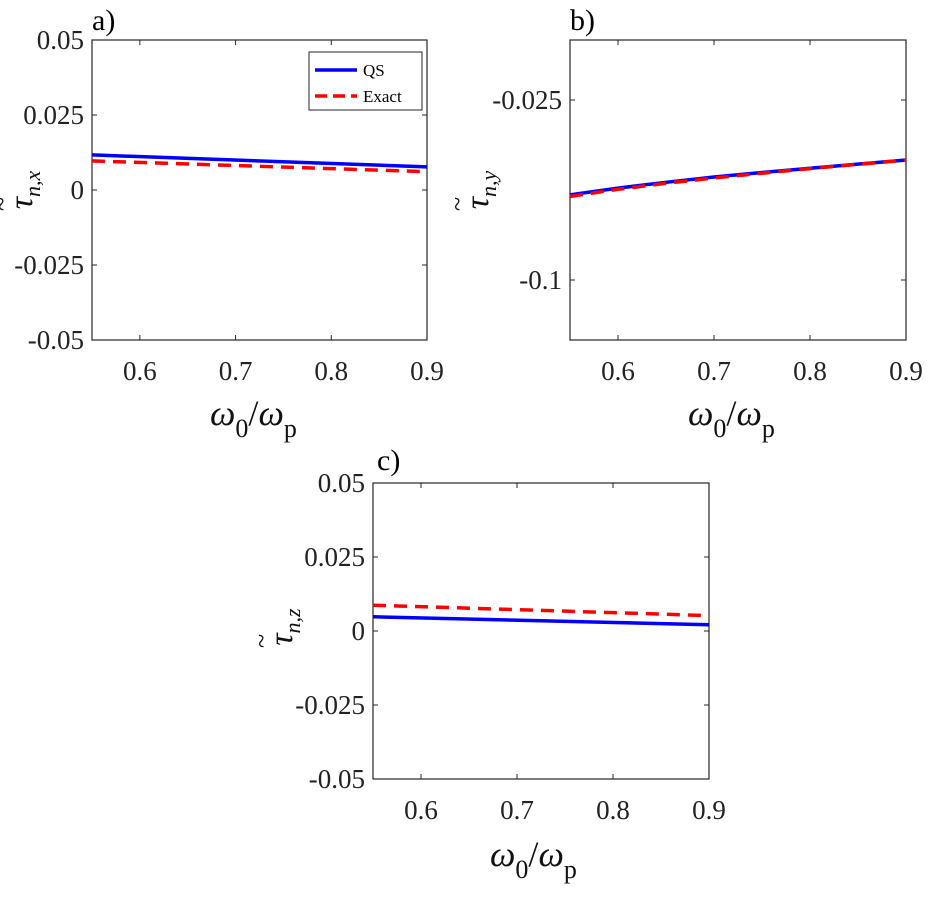 The height and width of the screenshot is (898, 933). What do you see at coordinates (103, 20) in the screenshot?
I see `panel-label: a)` at bounding box center [103, 20].